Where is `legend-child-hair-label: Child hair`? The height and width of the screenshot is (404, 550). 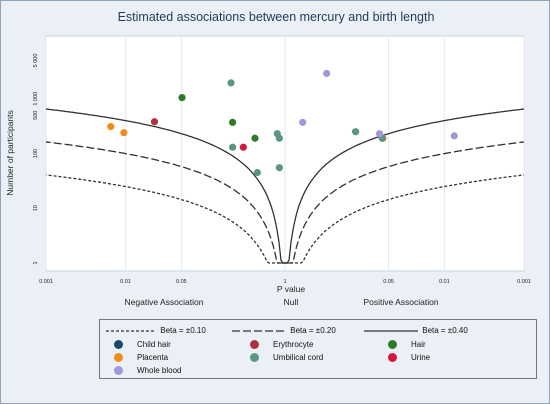
legend-child-hair-label: Child hair is located at coordinates (154, 344).